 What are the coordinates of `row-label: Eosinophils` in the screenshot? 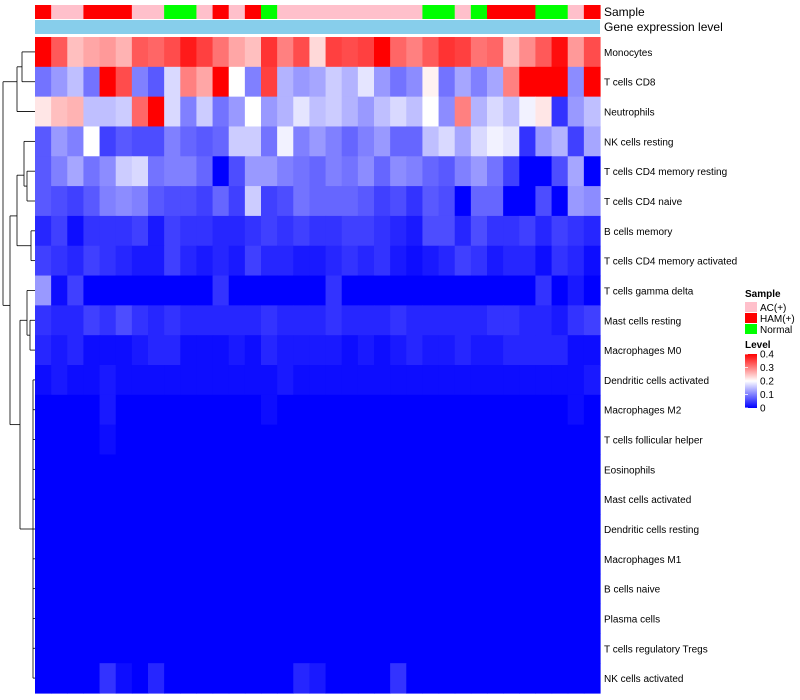 It's located at (629, 470).